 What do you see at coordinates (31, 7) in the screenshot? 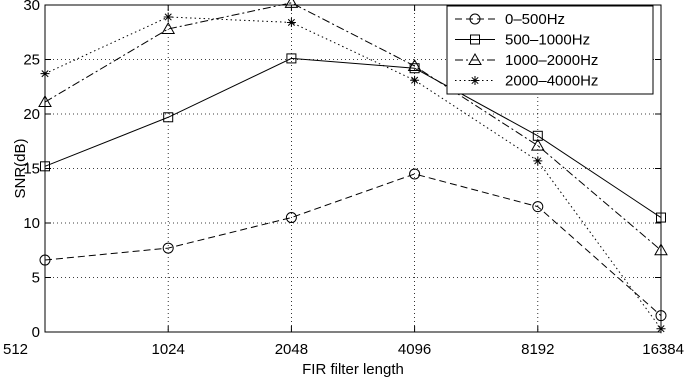
I see `y-tick-label: 30` at bounding box center [31, 7].